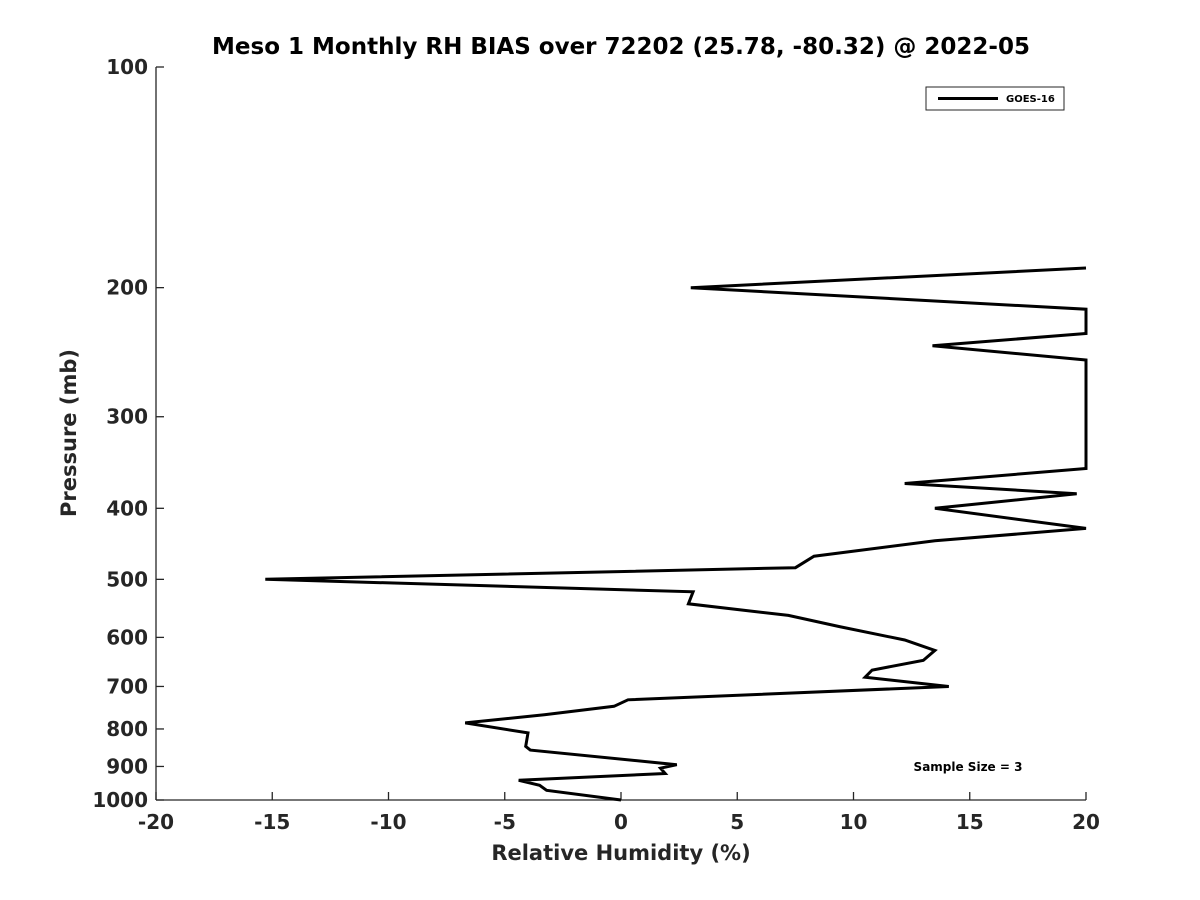 Image resolution: width=1200 pixels, height=900 pixels. Describe the element at coordinates (127, 766) in the screenshot. I see `y-tick-label: 900` at that location.